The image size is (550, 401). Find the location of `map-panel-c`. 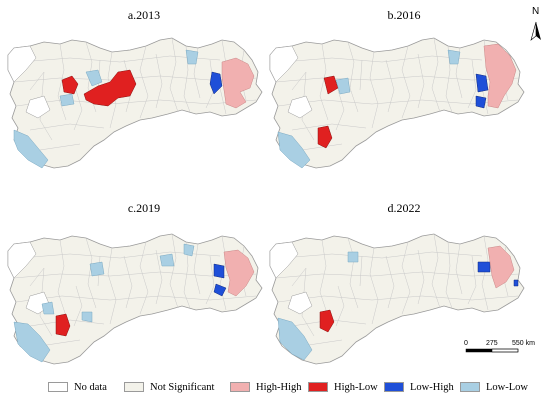

map-panel-c is located at coordinates (135, 299).